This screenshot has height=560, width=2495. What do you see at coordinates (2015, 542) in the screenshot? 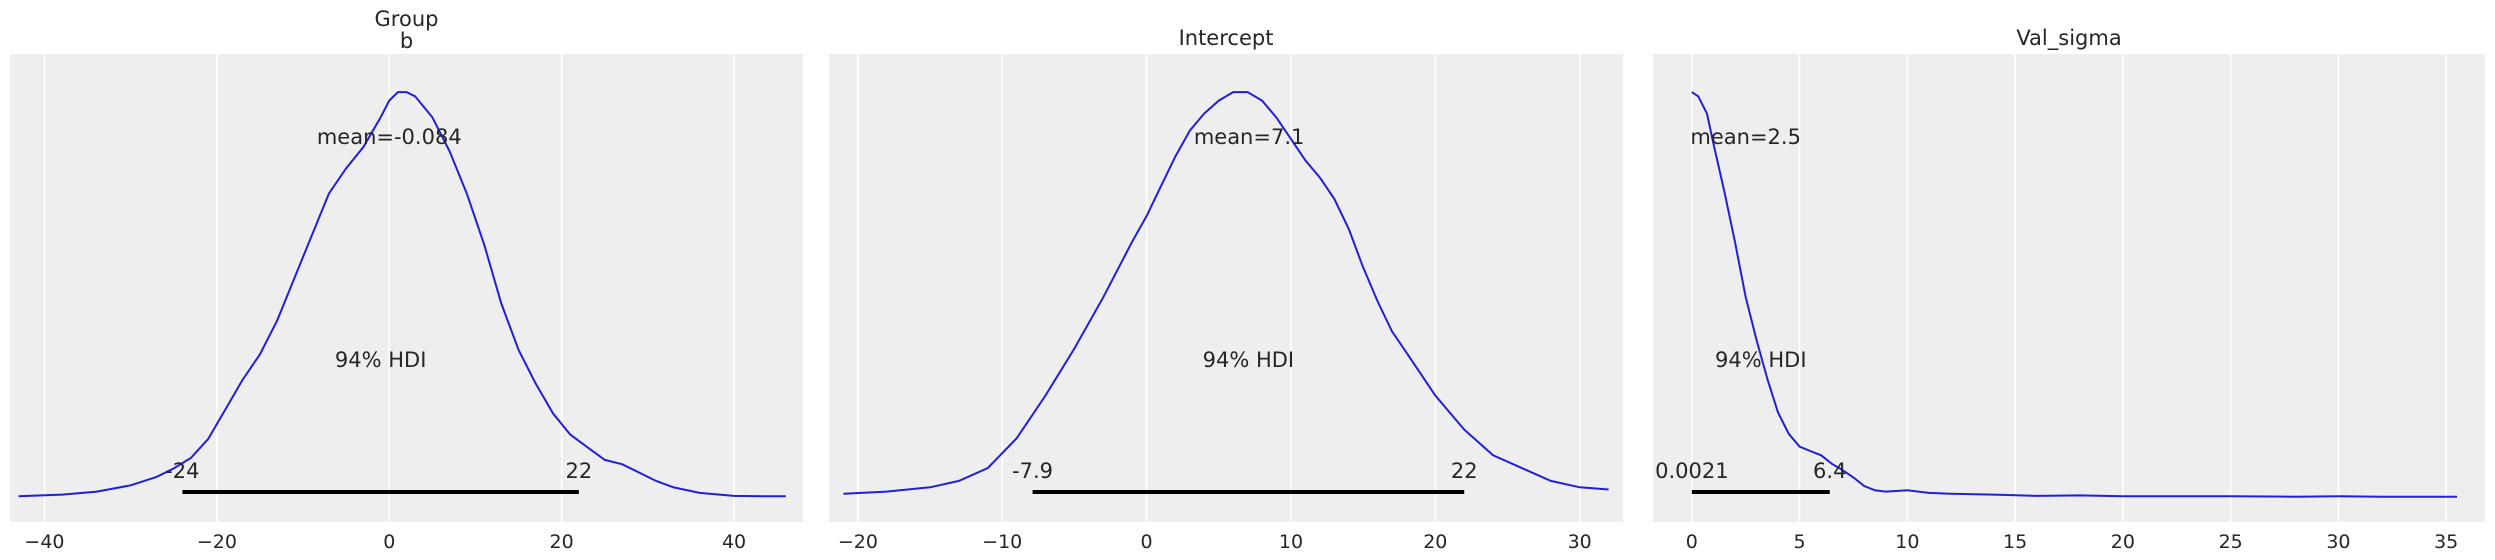
I see `x-tick-label: 15` at bounding box center [2015, 542].